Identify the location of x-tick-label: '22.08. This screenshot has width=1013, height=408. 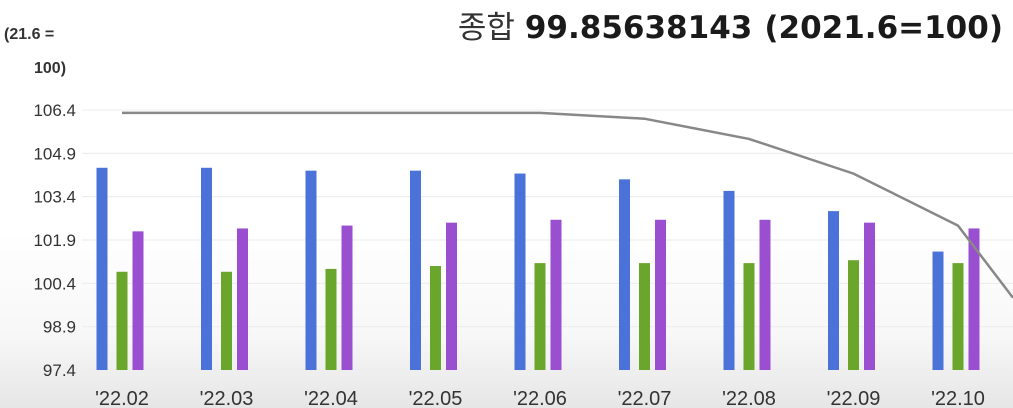
(749, 398).